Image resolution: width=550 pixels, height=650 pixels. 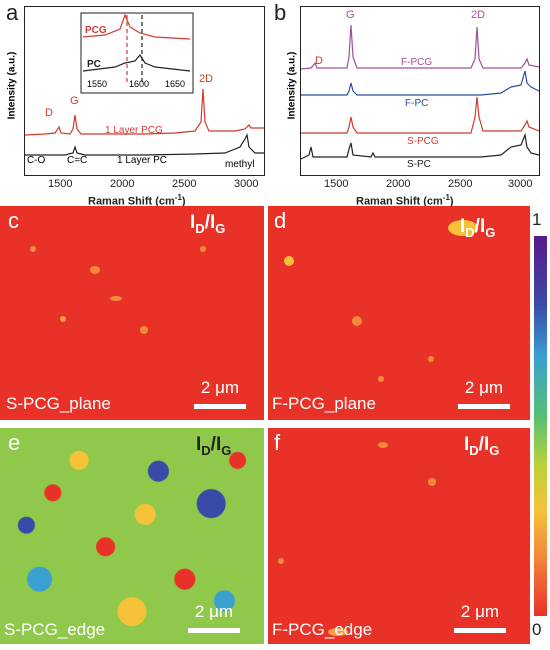 I want to click on map-f-name: F-PCG_edge, so click(x=322, y=629).